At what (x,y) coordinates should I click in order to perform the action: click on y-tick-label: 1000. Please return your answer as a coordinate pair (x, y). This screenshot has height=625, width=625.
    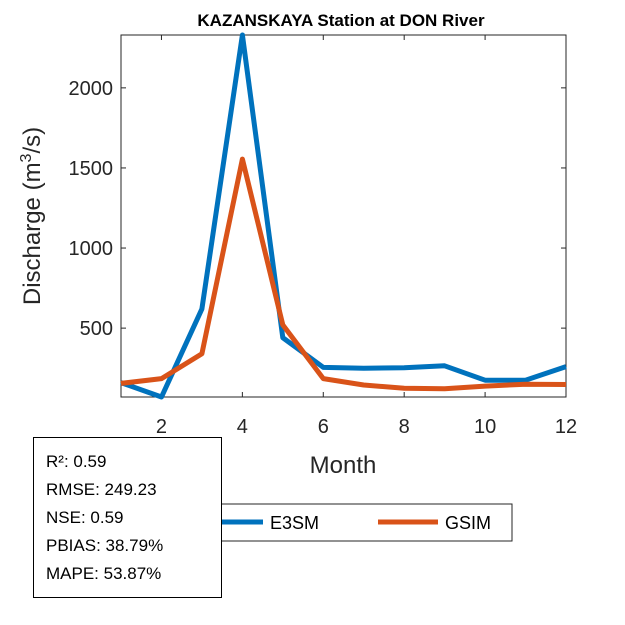
    Looking at the image, I should click on (91, 249).